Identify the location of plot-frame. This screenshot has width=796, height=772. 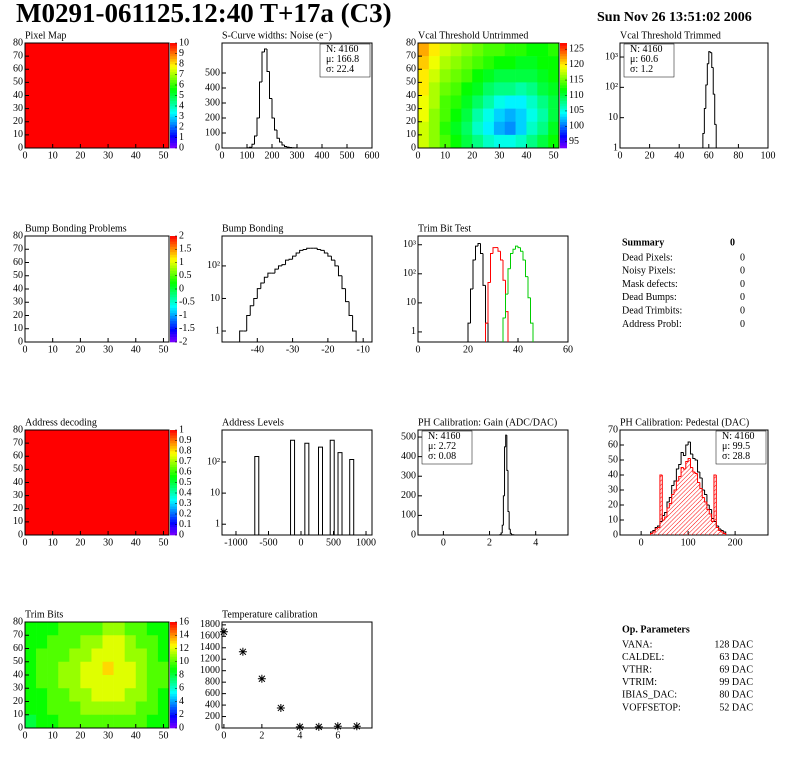
(97, 289).